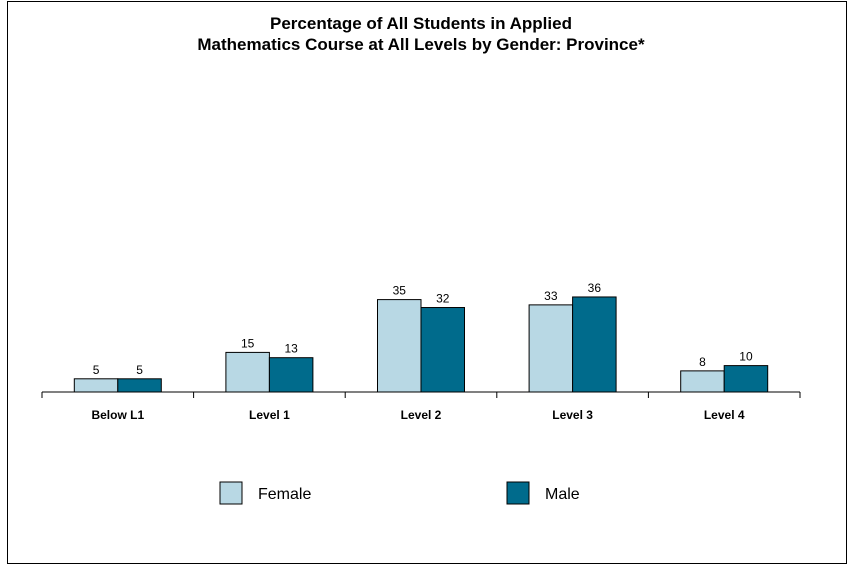 The image size is (850, 567). What do you see at coordinates (284, 494) in the screenshot?
I see `legend-label-female: Female` at bounding box center [284, 494].